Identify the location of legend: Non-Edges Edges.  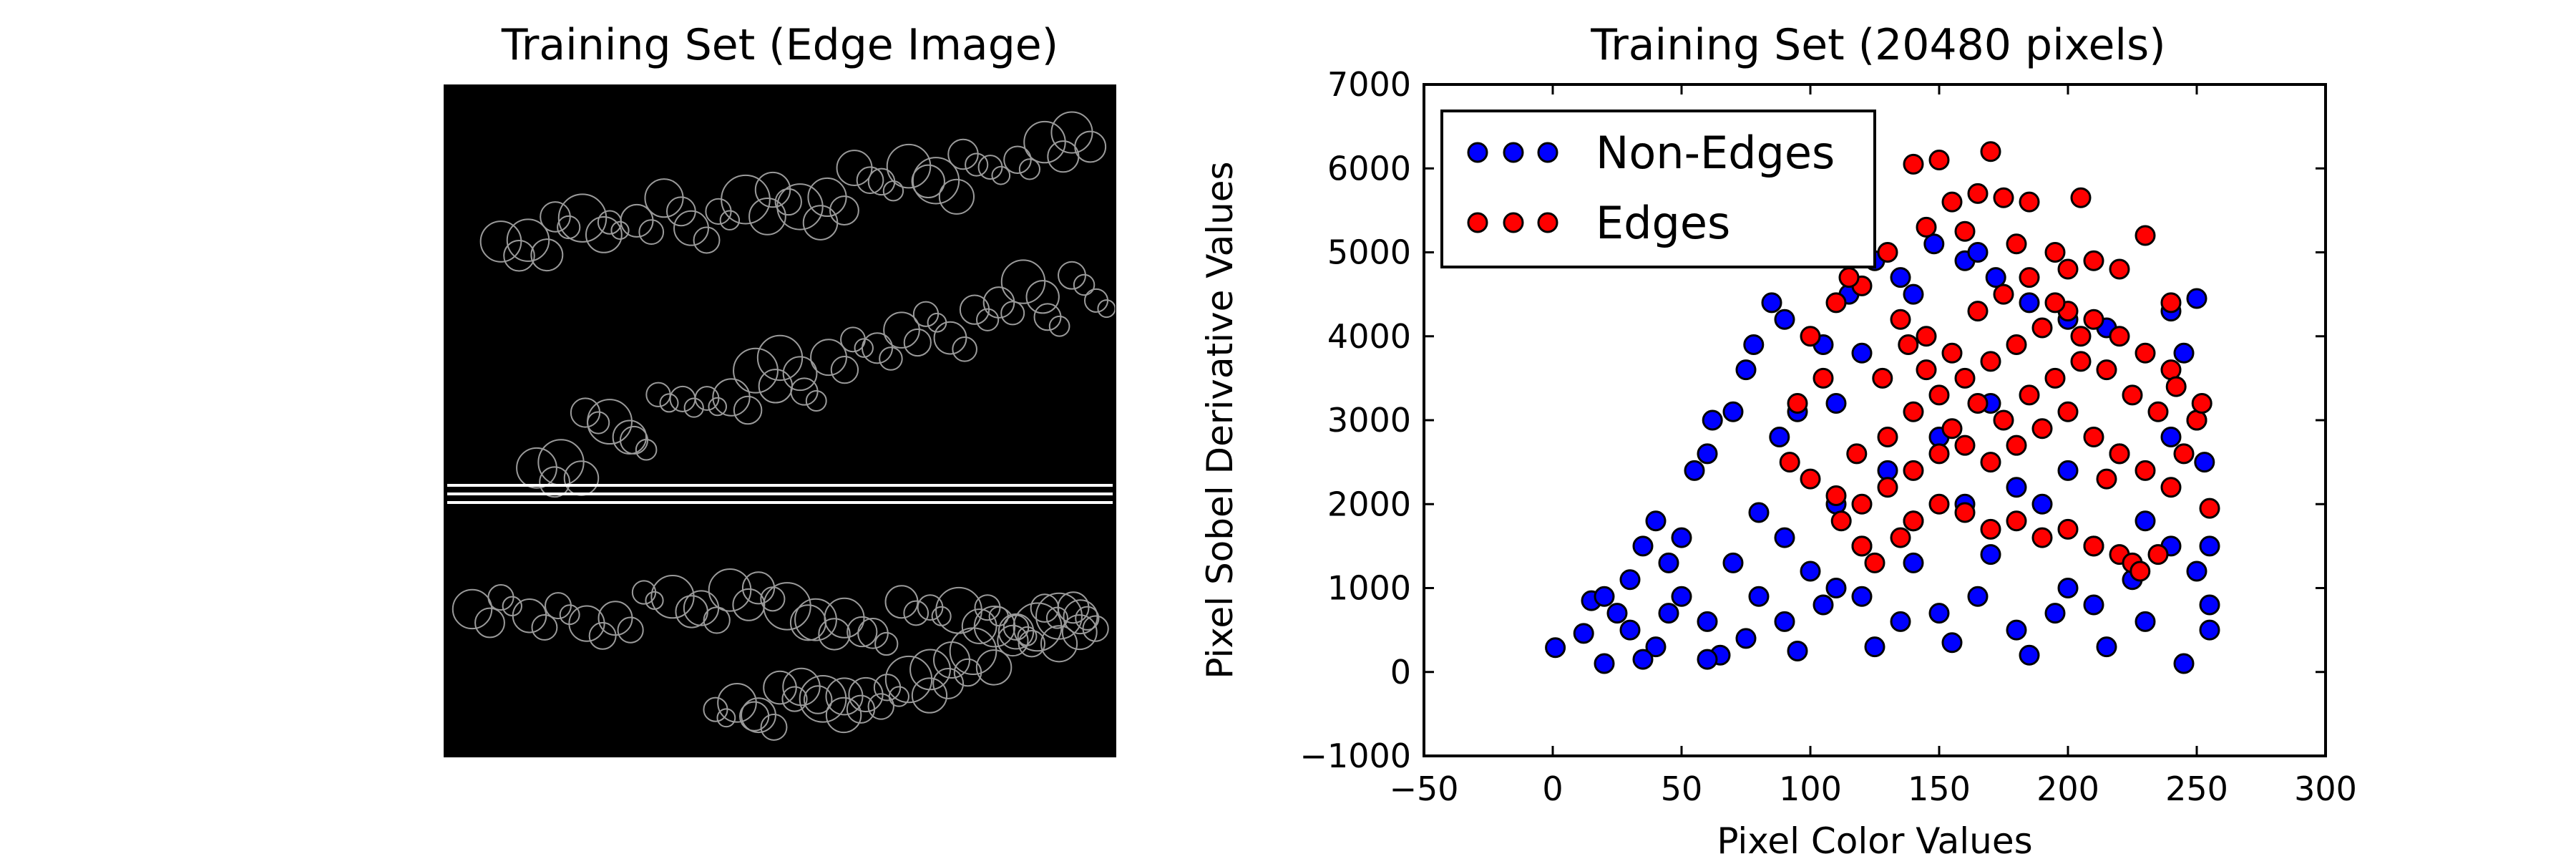
(1658, 189).